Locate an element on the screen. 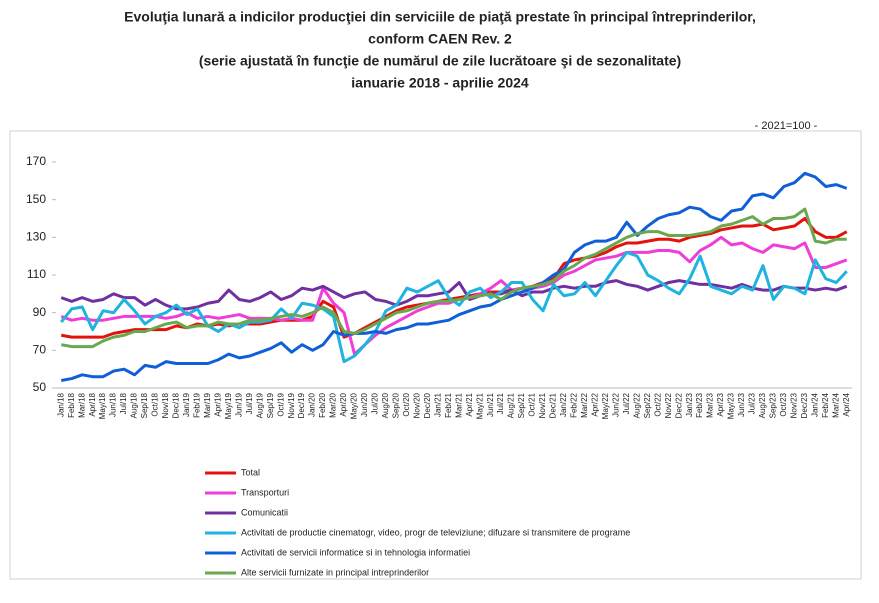  title-line: conform CAEN Rev. 2 is located at coordinates (440, 39).